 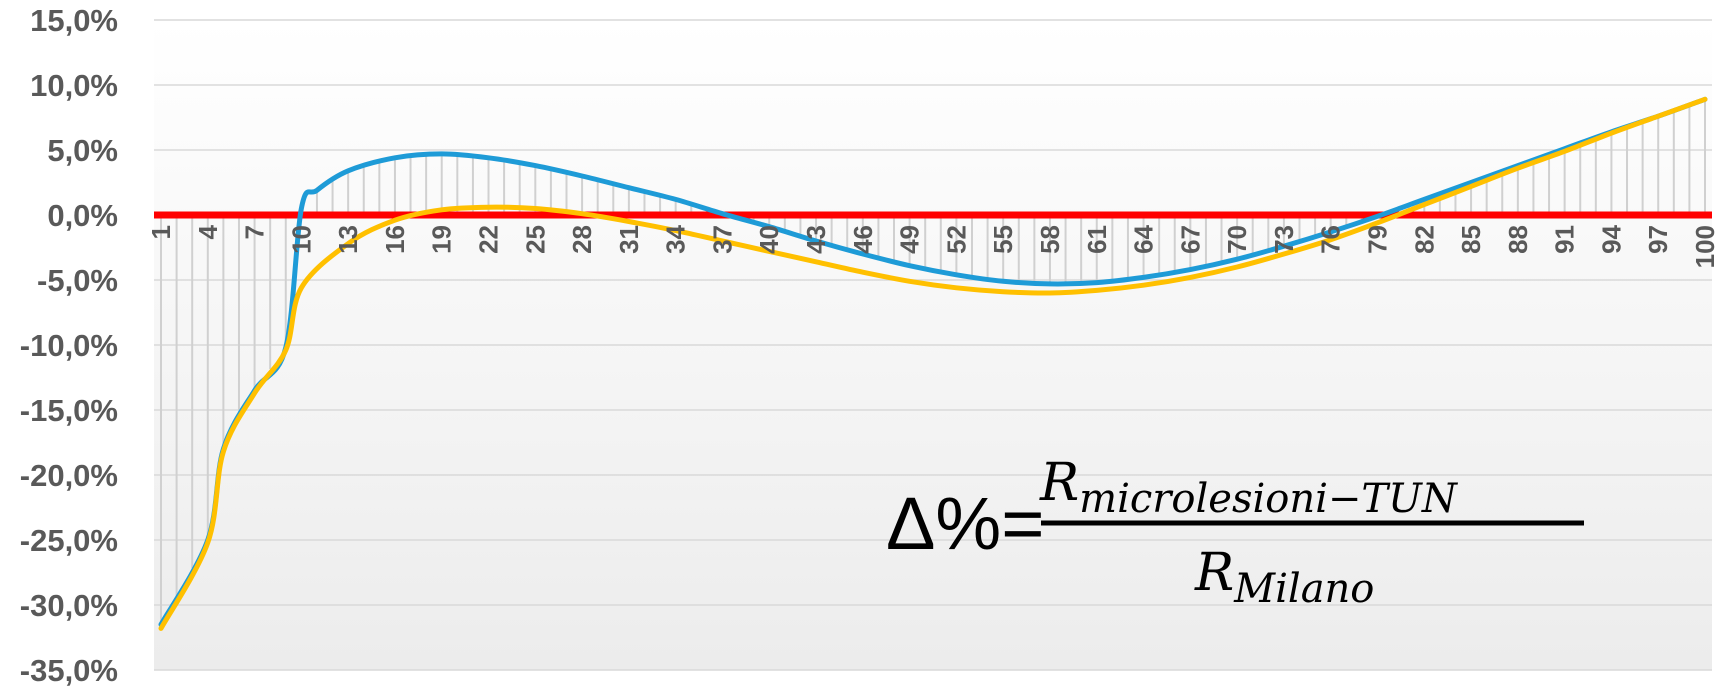 What do you see at coordinates (1190, 239) in the screenshot?
I see `x-tick-label: 67` at bounding box center [1190, 239].